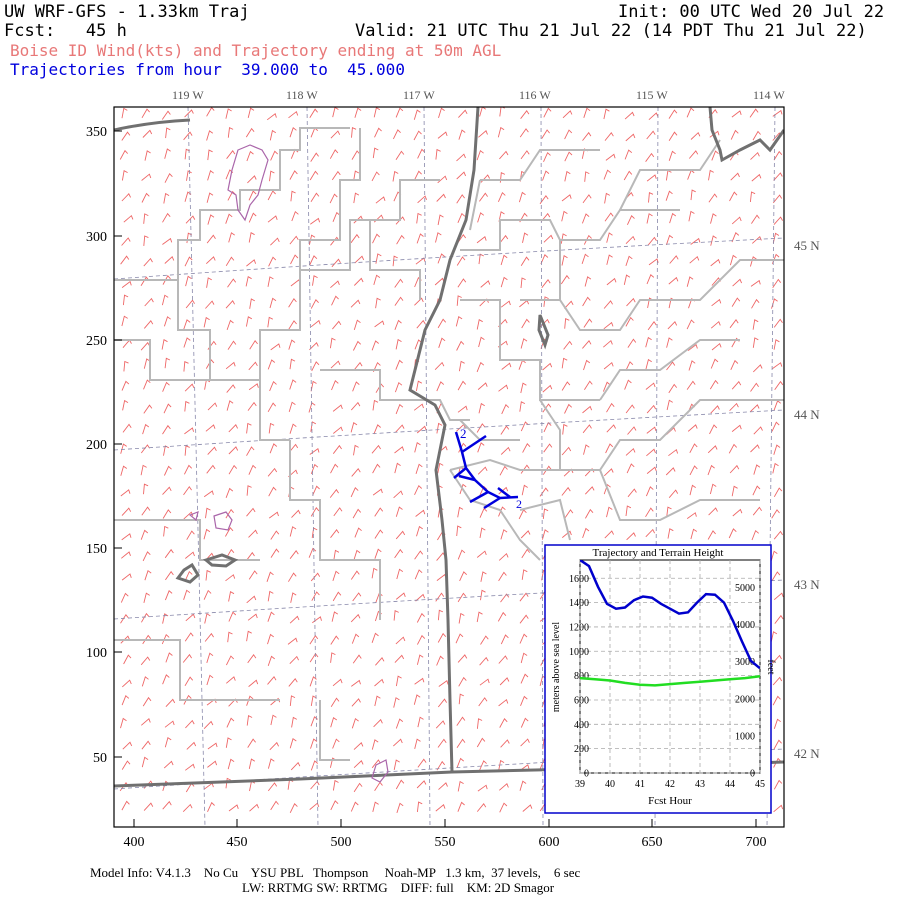  Describe the element at coordinates (652, 95) in the screenshot. I see `lon-label: 115 W` at that location.